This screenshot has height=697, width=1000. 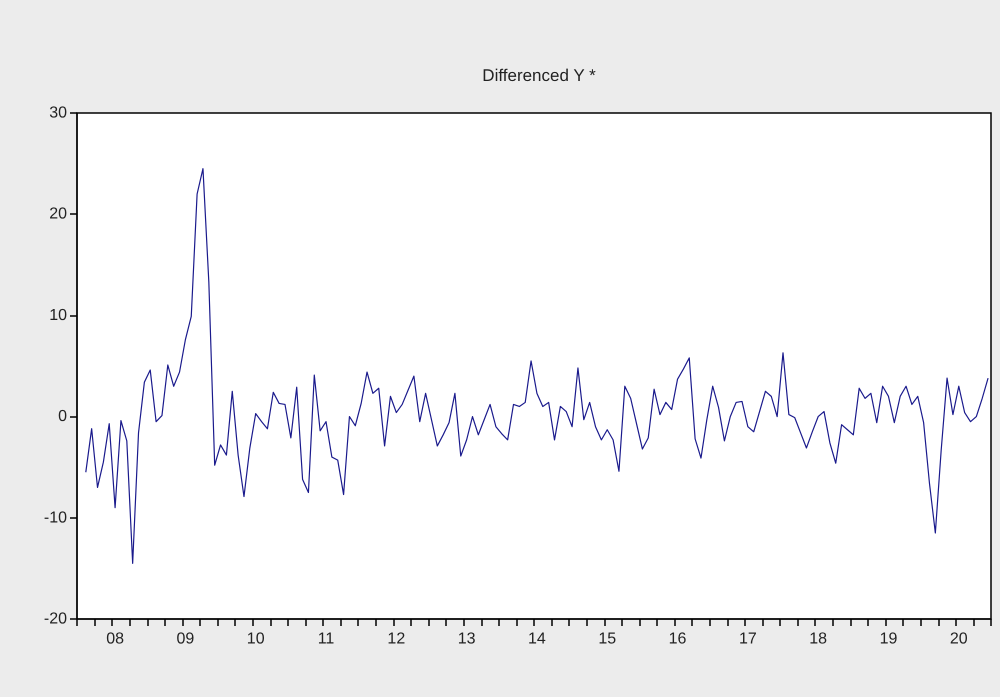 I want to click on x-tick-label: 11, so click(x=326, y=639).